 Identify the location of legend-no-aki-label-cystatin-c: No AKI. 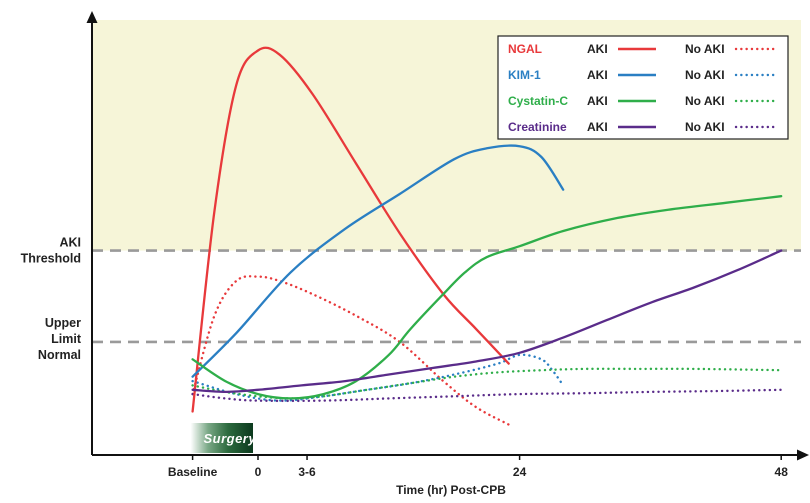
(705, 101).